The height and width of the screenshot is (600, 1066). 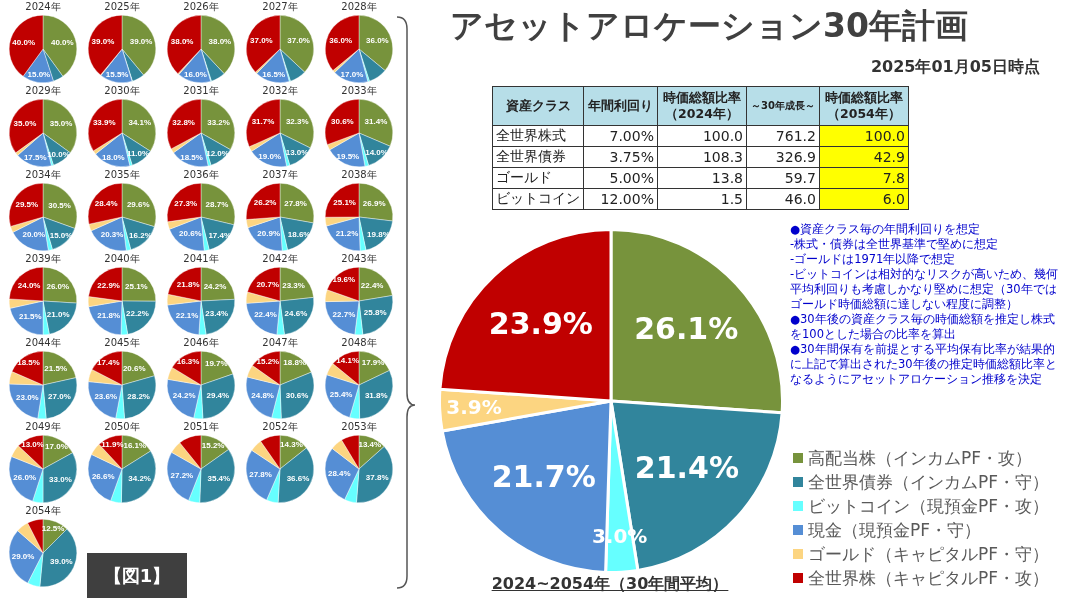 What do you see at coordinates (347, 233) in the screenshot?
I see `data-label: 21.2%` at bounding box center [347, 233].